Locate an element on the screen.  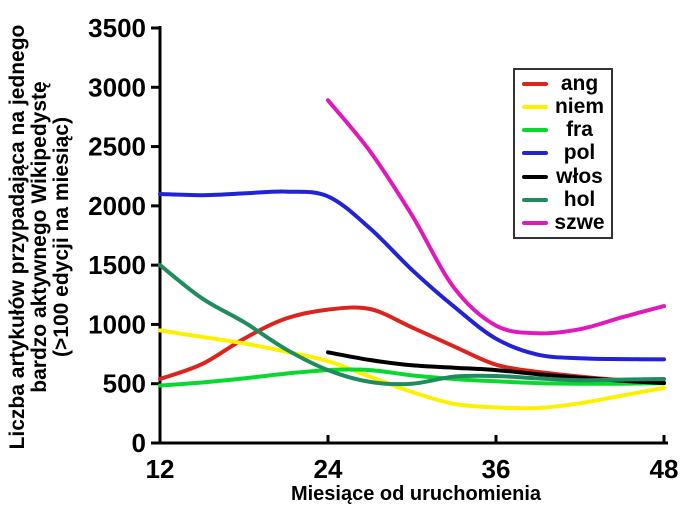
legend-label-ang: ang is located at coordinates (579, 83).